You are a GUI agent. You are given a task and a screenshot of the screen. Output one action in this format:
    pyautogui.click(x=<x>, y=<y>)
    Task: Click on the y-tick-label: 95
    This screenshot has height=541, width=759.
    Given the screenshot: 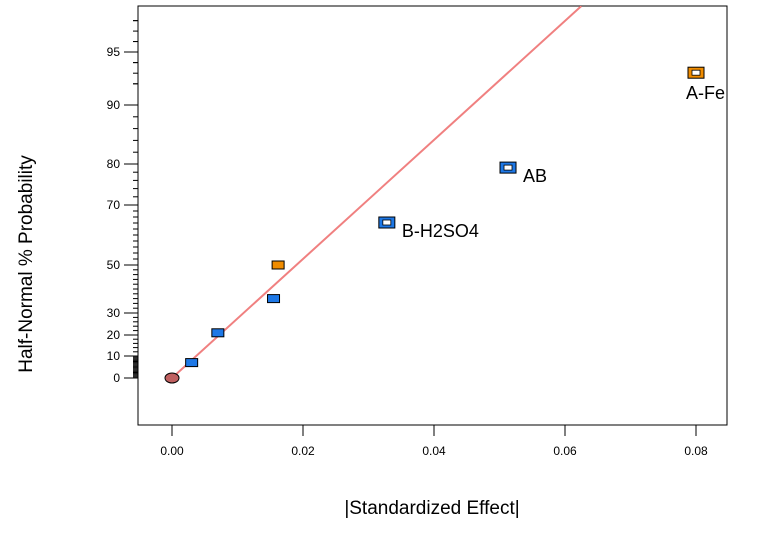 What is the action you would take?
    pyautogui.click(x=114, y=52)
    